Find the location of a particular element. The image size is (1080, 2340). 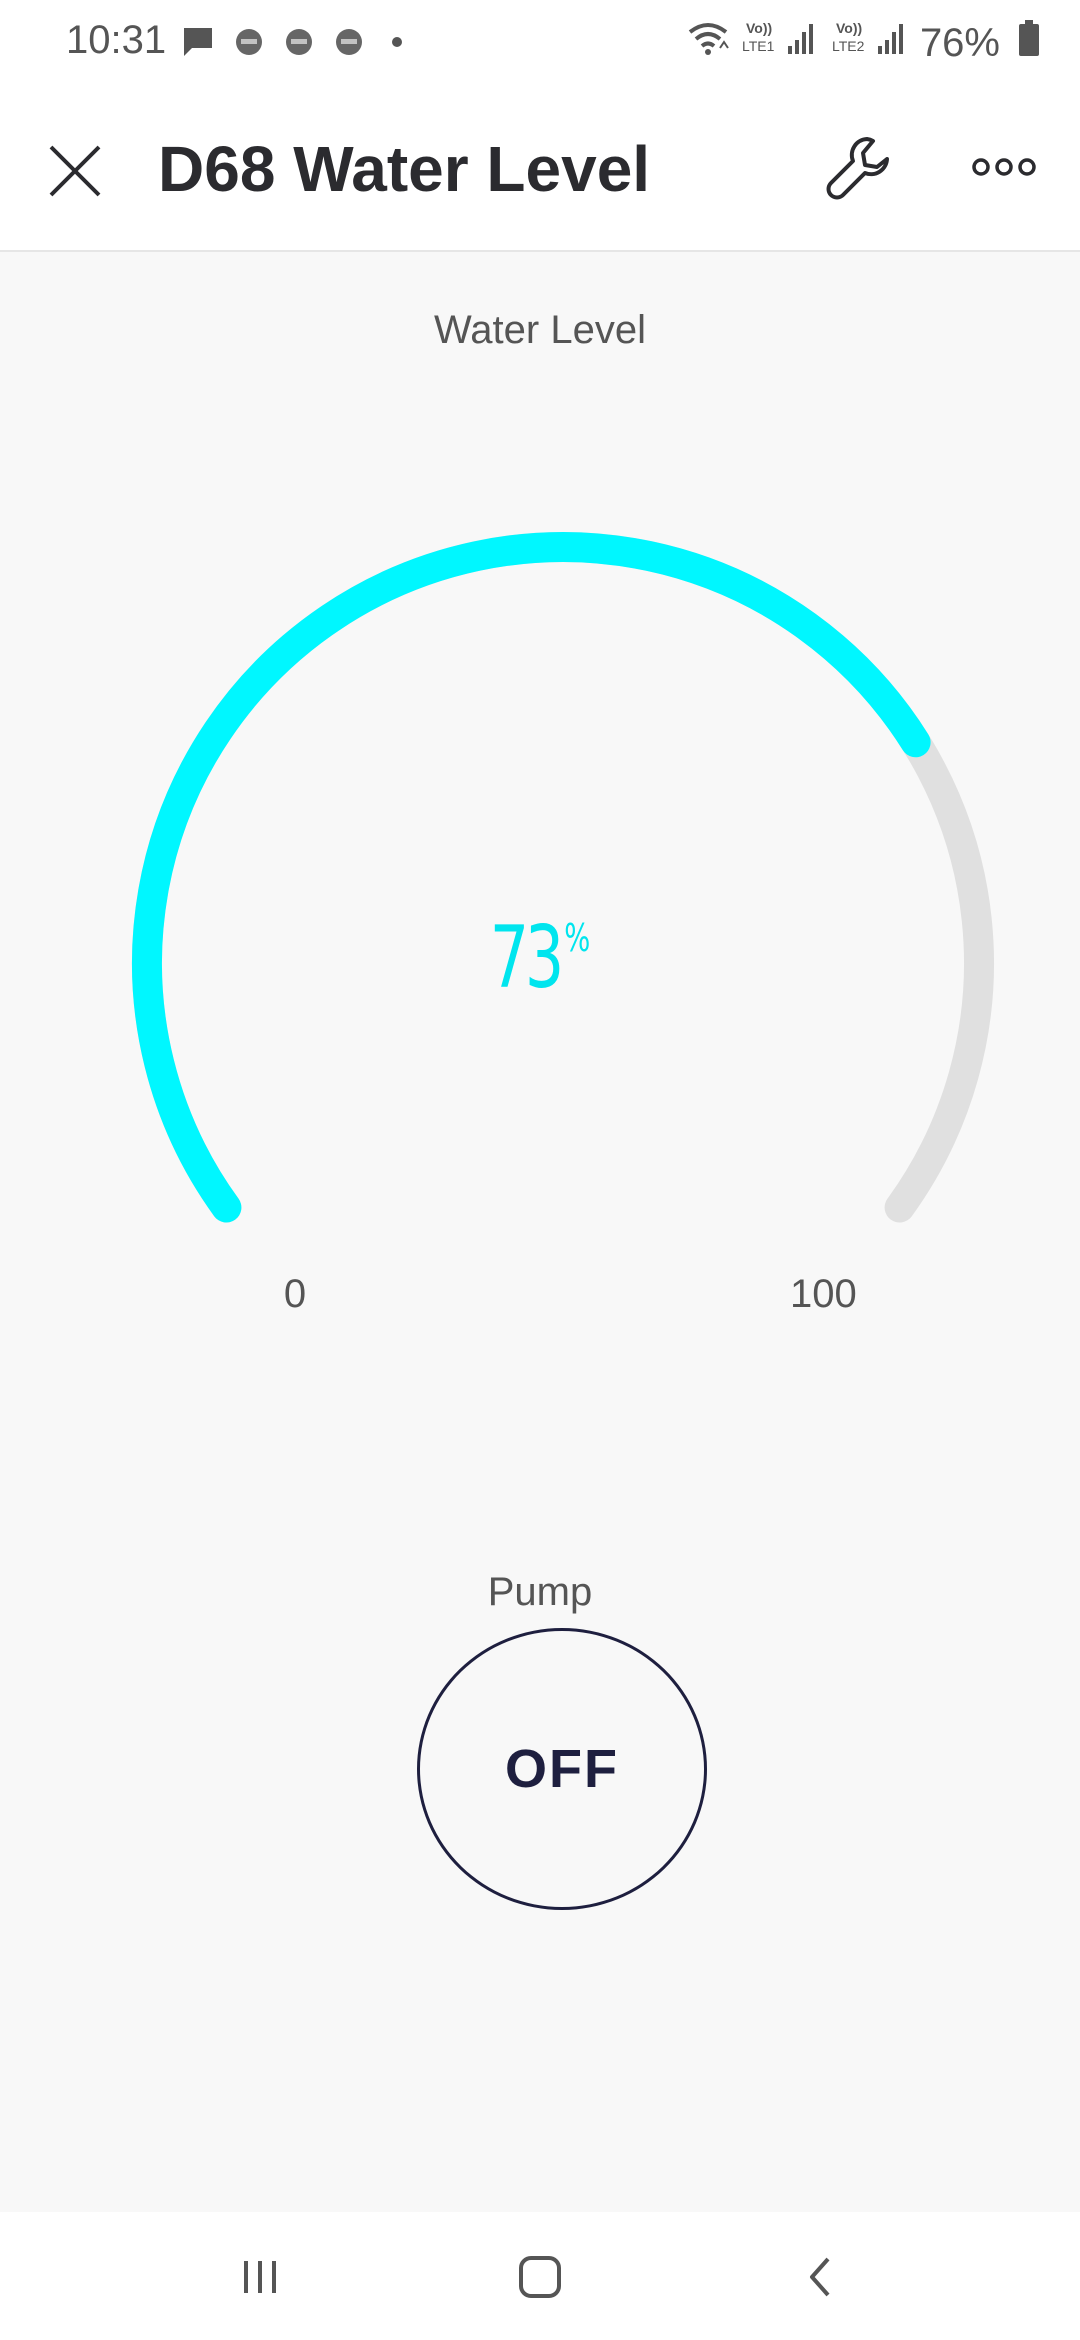

app-header: D68 Water Level is located at coordinates (540, 169).